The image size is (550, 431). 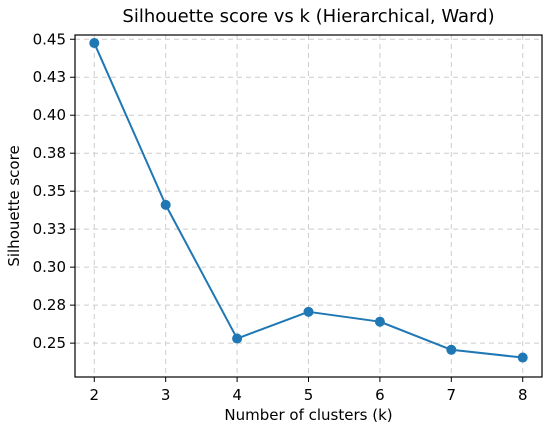 What do you see at coordinates (49, 39) in the screenshot?
I see `y-tick-label: 0.45` at bounding box center [49, 39].